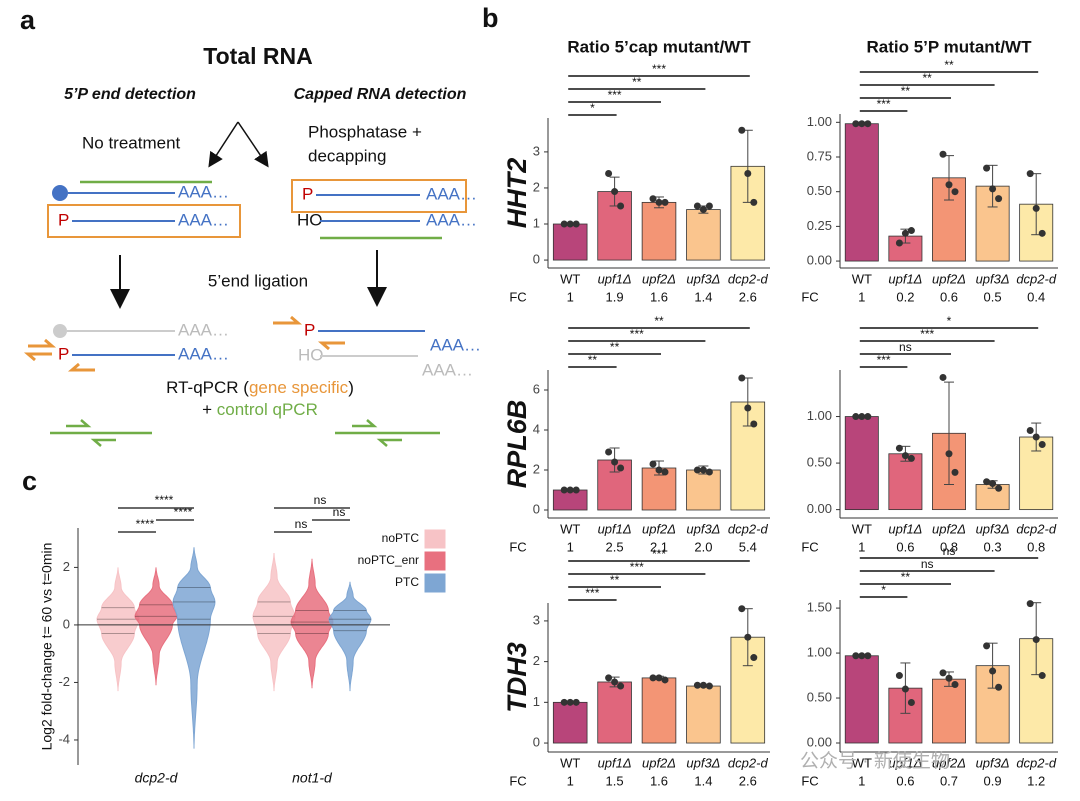  What do you see at coordinates (60, 193) in the screenshot?
I see `cap` at bounding box center [60, 193].